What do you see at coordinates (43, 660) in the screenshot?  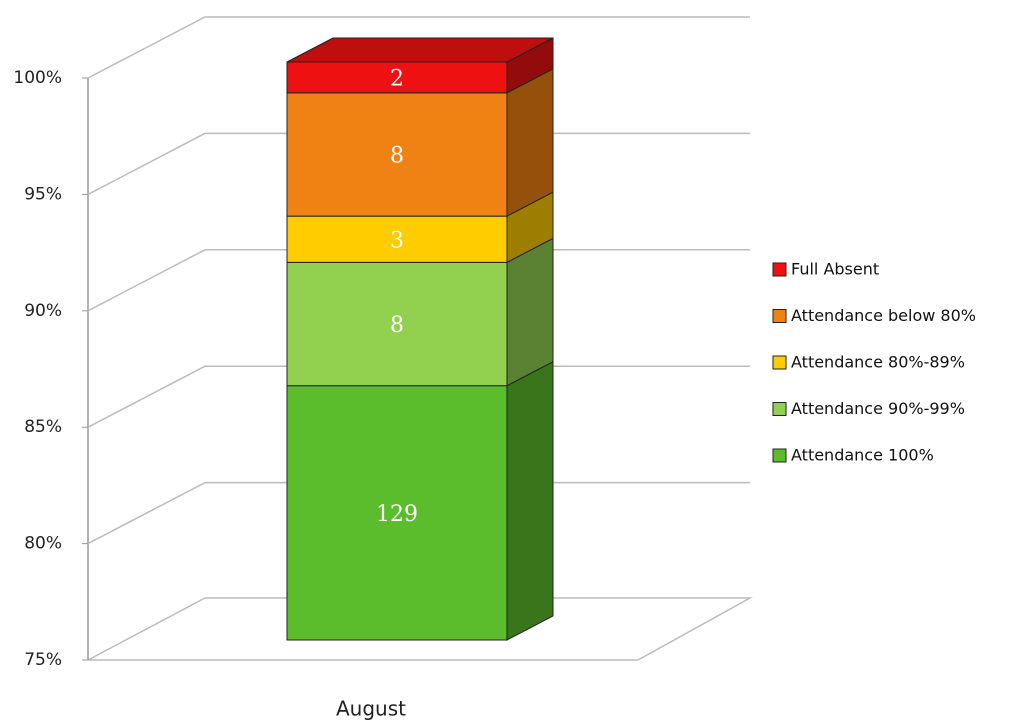 I see `y-tick-label: 75%` at bounding box center [43, 660].